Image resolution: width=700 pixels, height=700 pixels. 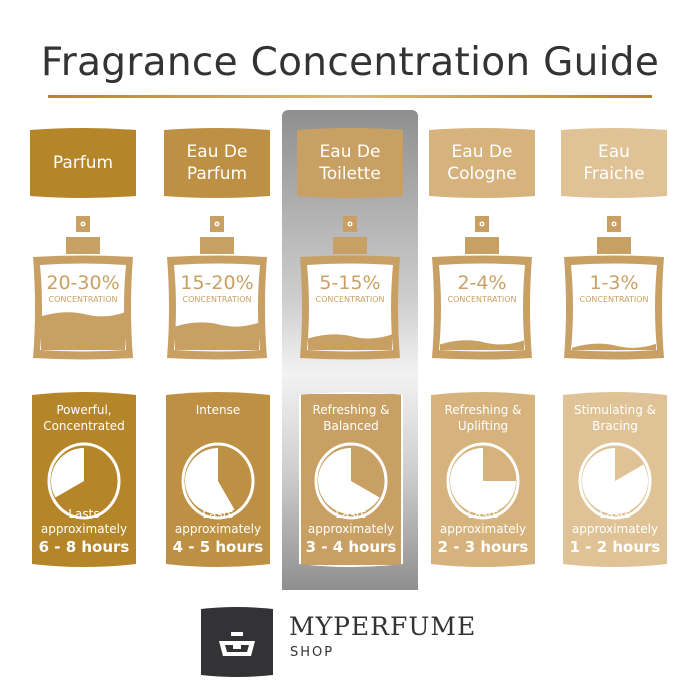 I want to click on type-header: Parfum, so click(x=83, y=163).